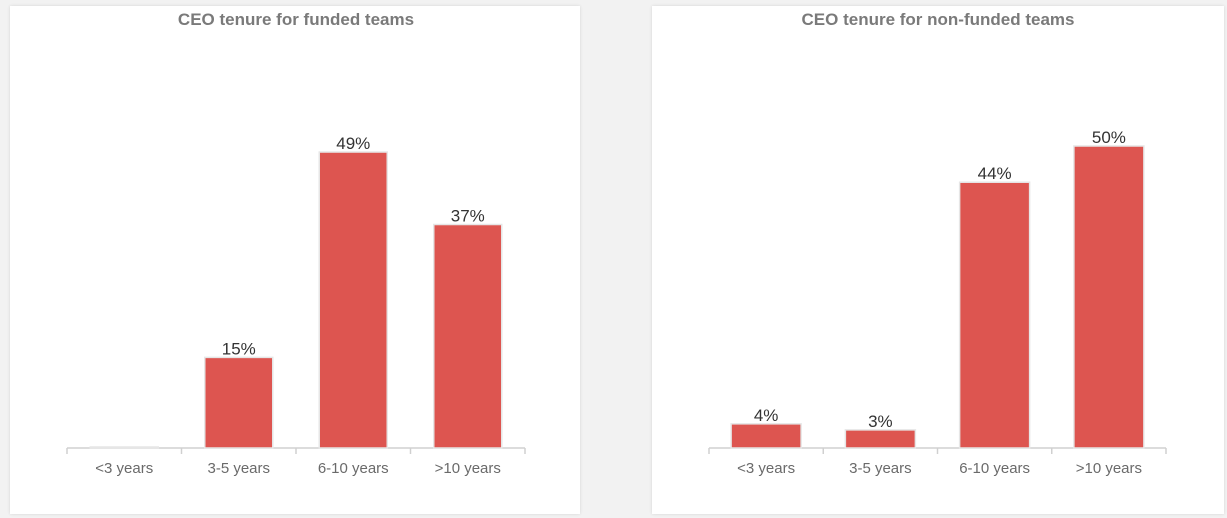 Image resolution: width=1227 pixels, height=518 pixels. What do you see at coordinates (938, 19) in the screenshot?
I see `chart-title: CEO tenure for non-funded teams` at bounding box center [938, 19].